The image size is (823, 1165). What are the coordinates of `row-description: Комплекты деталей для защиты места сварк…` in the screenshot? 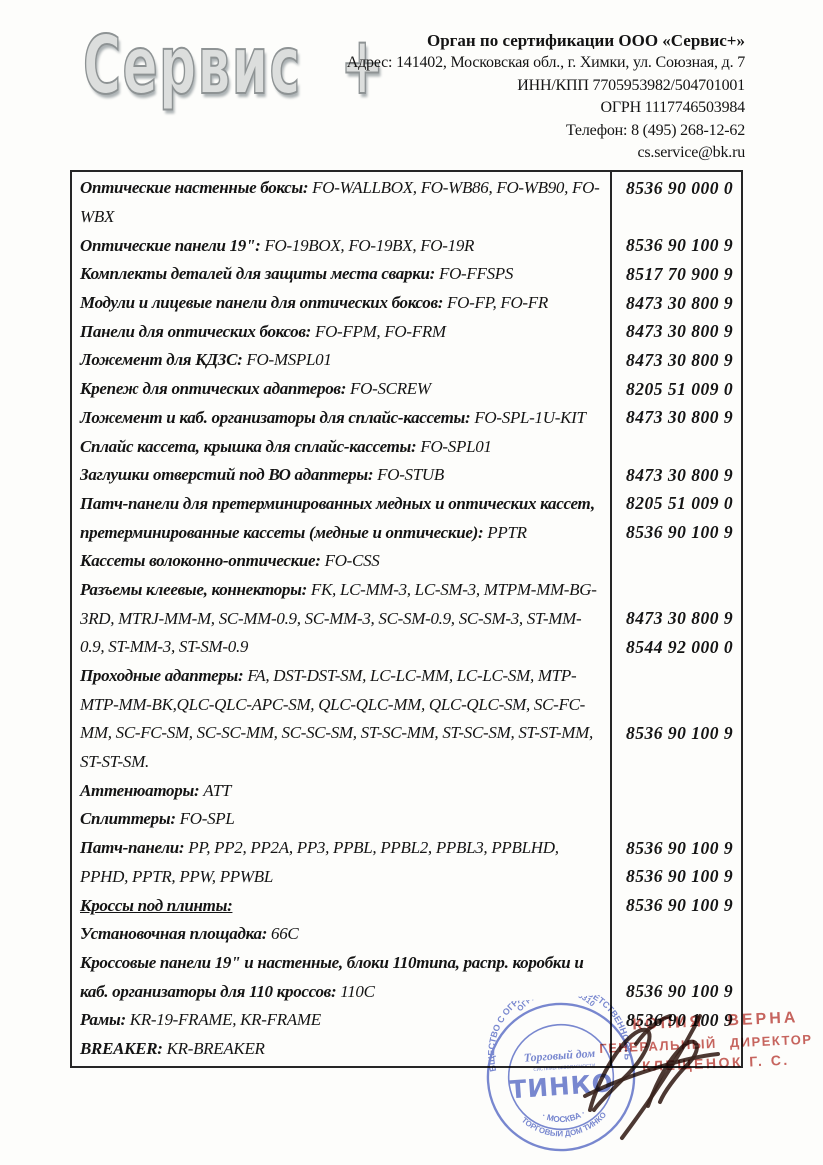 It's located at (345, 274).